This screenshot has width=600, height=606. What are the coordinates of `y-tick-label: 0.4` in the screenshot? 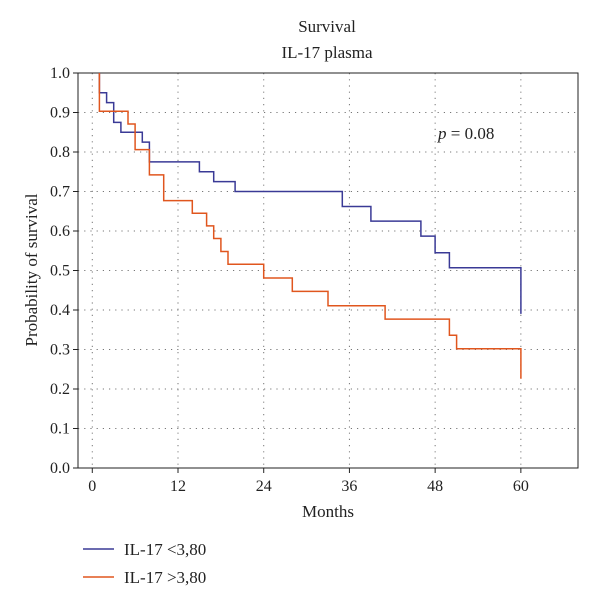 It's located at (60, 310).